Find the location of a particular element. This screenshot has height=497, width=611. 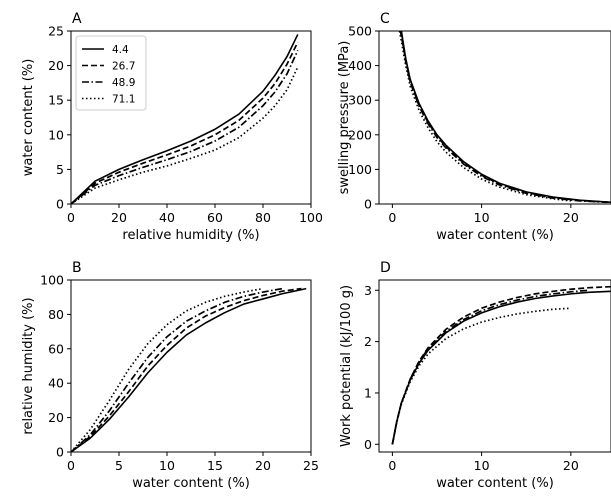

panel-c-letter: C is located at coordinates (385, 19).